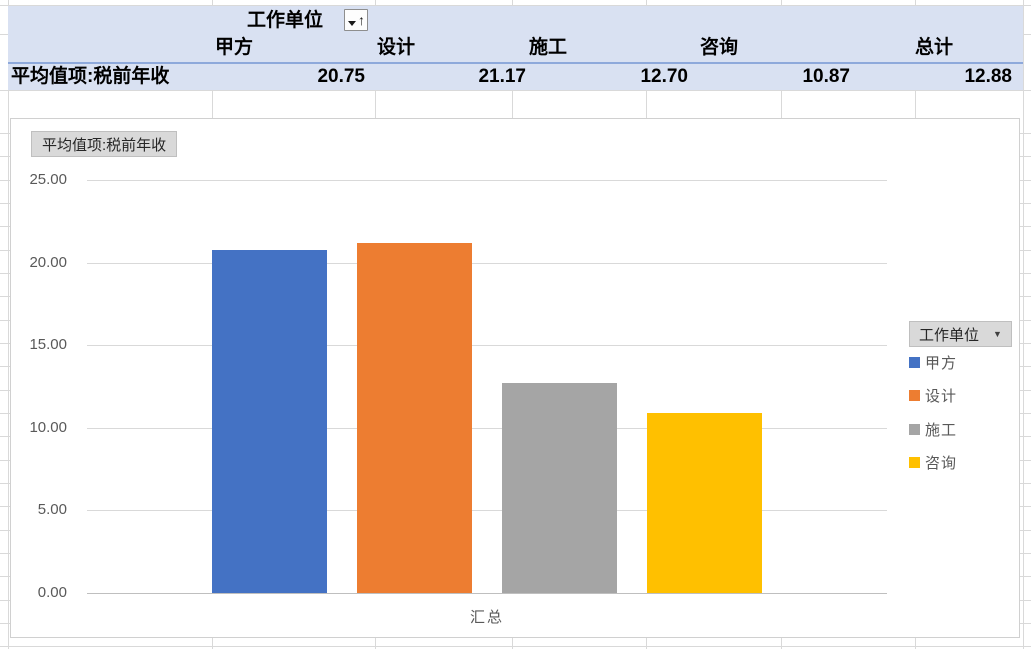 The image size is (1031, 649). I want to click on value-field-button: 平均值项:税前年收, so click(104, 144).